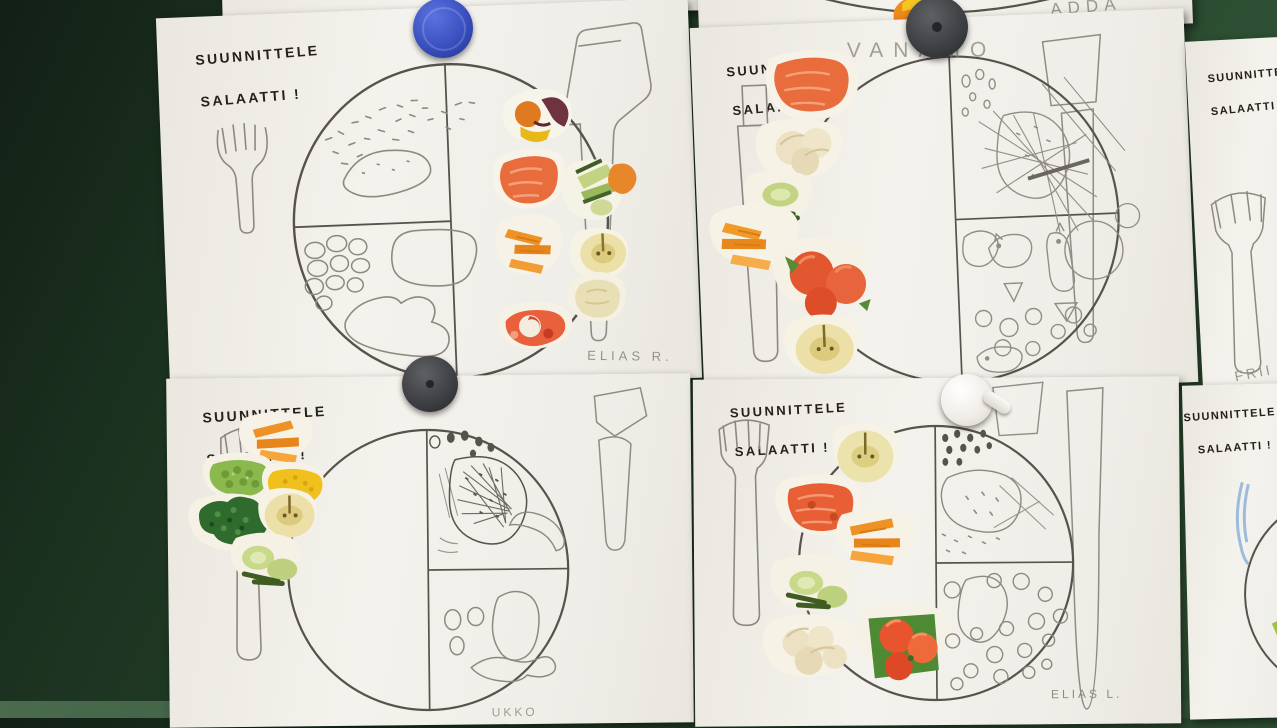 The height and width of the screenshot is (728, 1277). Describe the element at coordinates (1086, 694) in the screenshot. I see `name-elias-l: ELIAS L.` at that location.